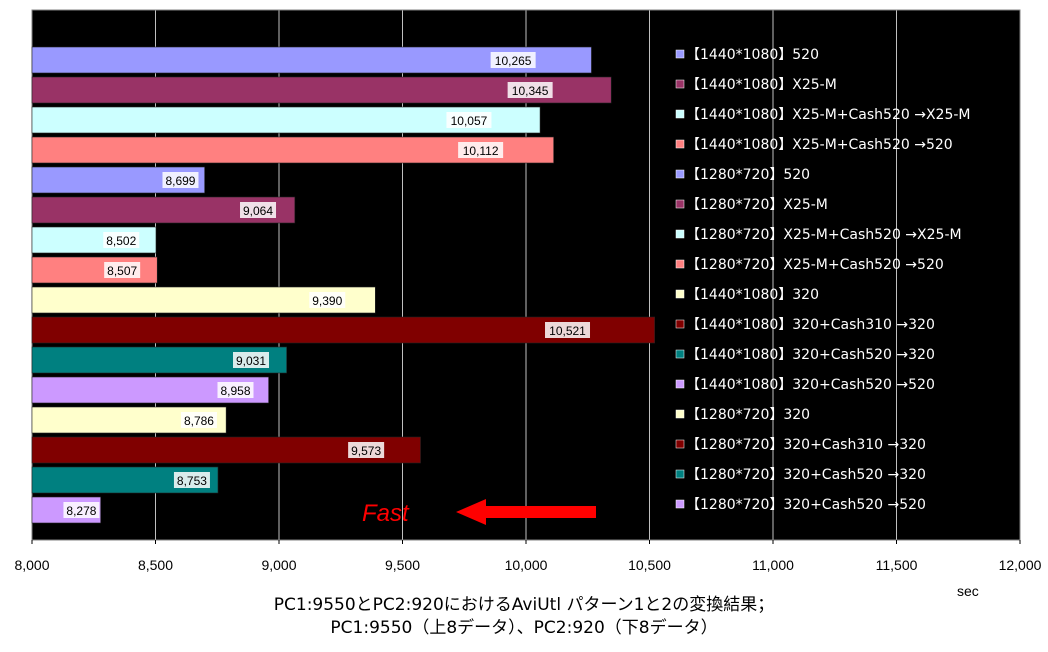  I want to click on fast-arrow-shaft, so click(539, 512).